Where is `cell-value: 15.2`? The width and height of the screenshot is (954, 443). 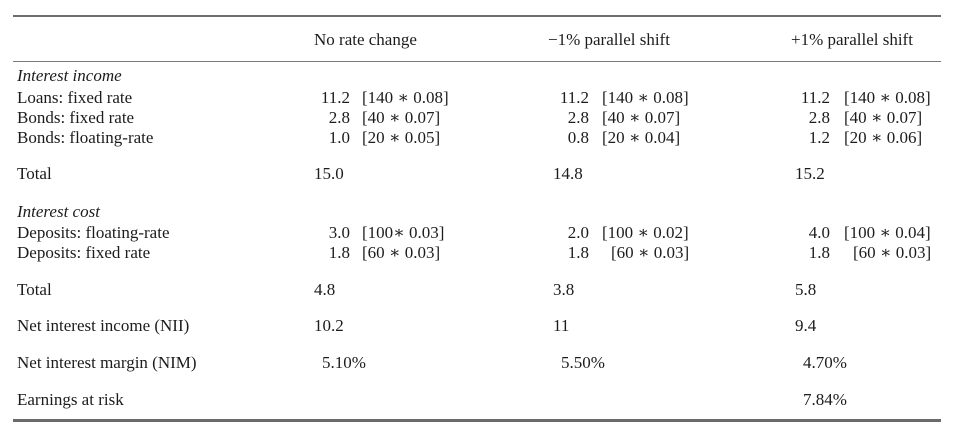
cell-value: 15.2 is located at coordinates (810, 173).